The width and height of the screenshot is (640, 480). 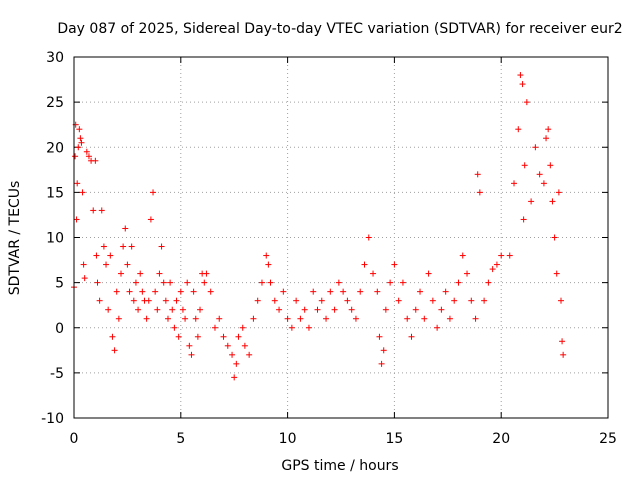 I want to click on y-axis-label: SDTVAR / TECUs, so click(x=15, y=238).